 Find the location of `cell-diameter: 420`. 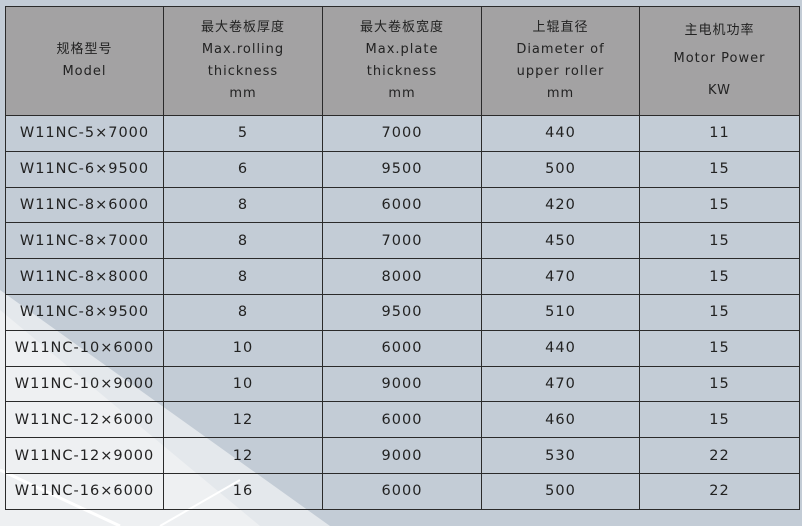

cell-diameter: 420 is located at coordinates (560, 205).